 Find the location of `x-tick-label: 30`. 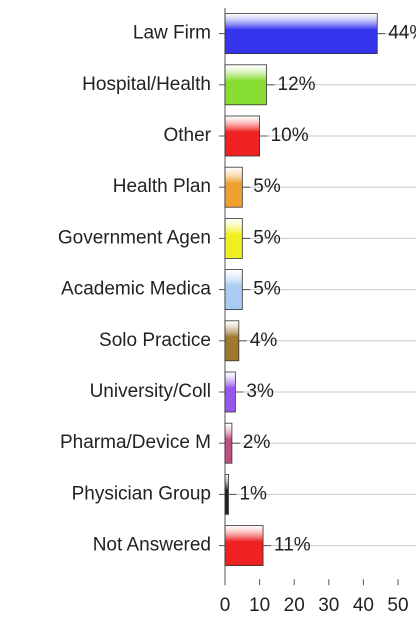

x-tick-label: 30 is located at coordinates (328, 605).